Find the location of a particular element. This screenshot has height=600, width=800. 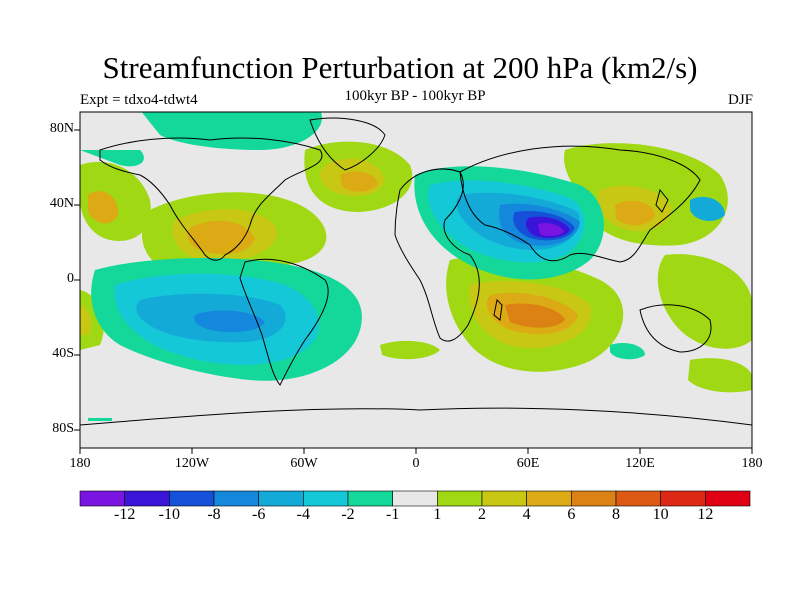

colorbar-label: 2 is located at coordinates (482, 514).